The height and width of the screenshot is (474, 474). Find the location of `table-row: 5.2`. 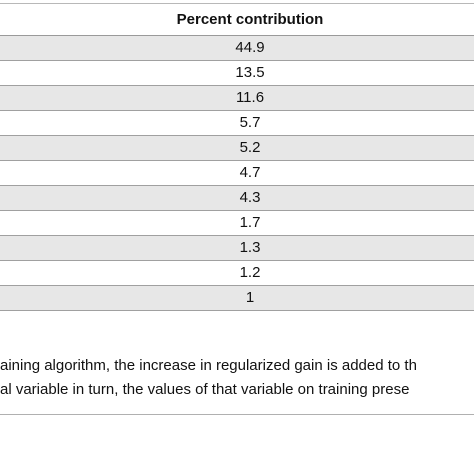

table-row: 5.2 is located at coordinates (237, 148).